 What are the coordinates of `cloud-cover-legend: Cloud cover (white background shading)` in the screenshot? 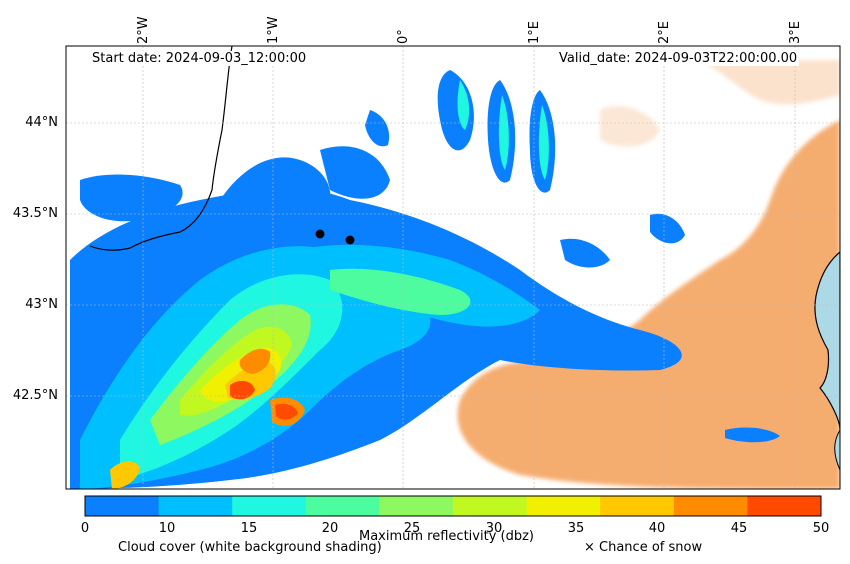 It's located at (250, 547).